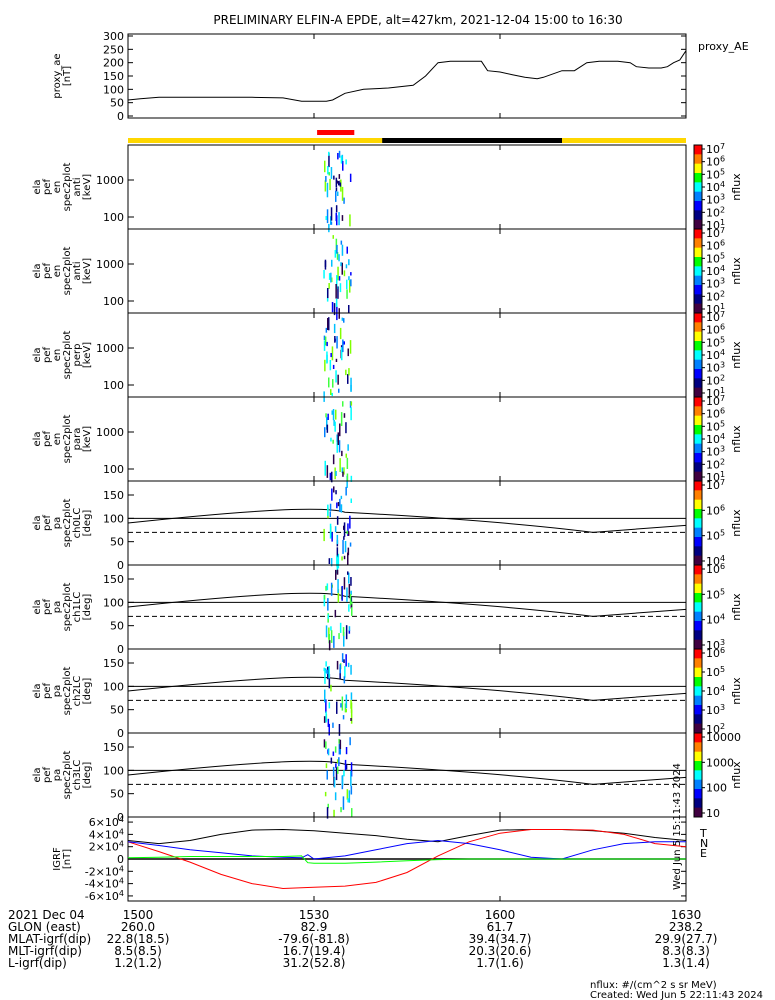 This screenshot has height=1000, width=775. I want to click on y-tick-label: 0, so click(120, 859).